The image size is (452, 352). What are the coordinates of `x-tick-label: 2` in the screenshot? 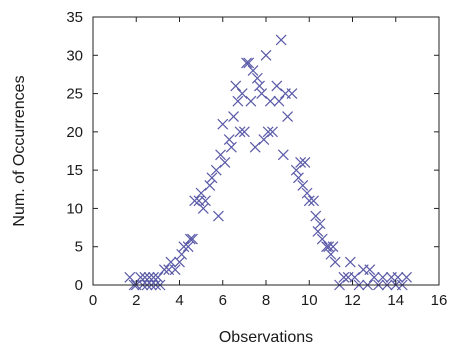 It's located at (136, 300).